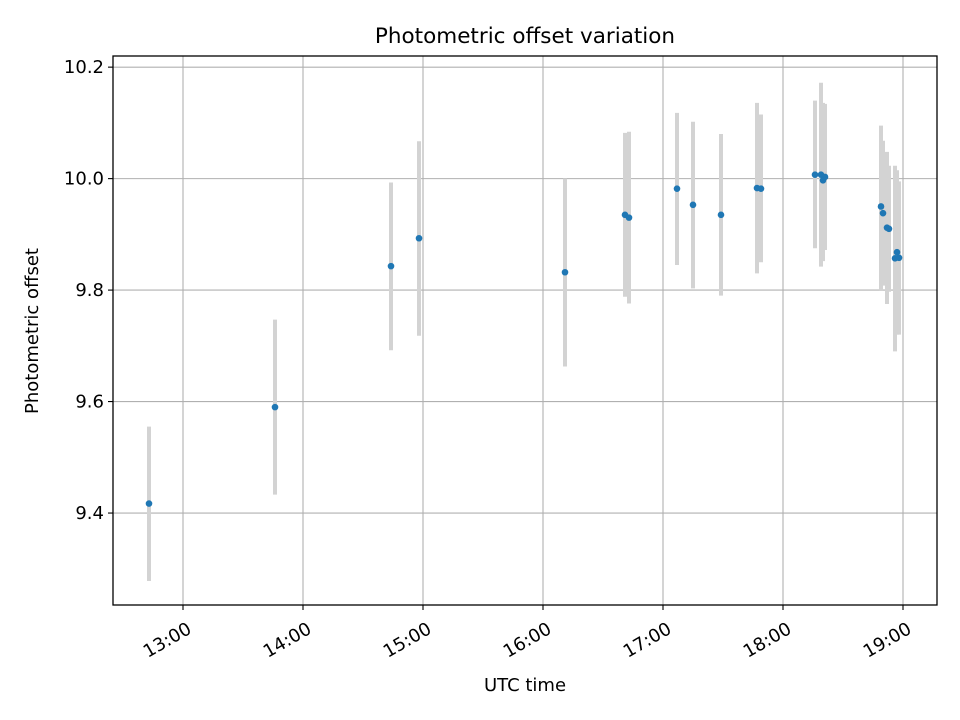  What do you see at coordinates (84, 179) in the screenshot?
I see `y-tick-label: 10.0` at bounding box center [84, 179].